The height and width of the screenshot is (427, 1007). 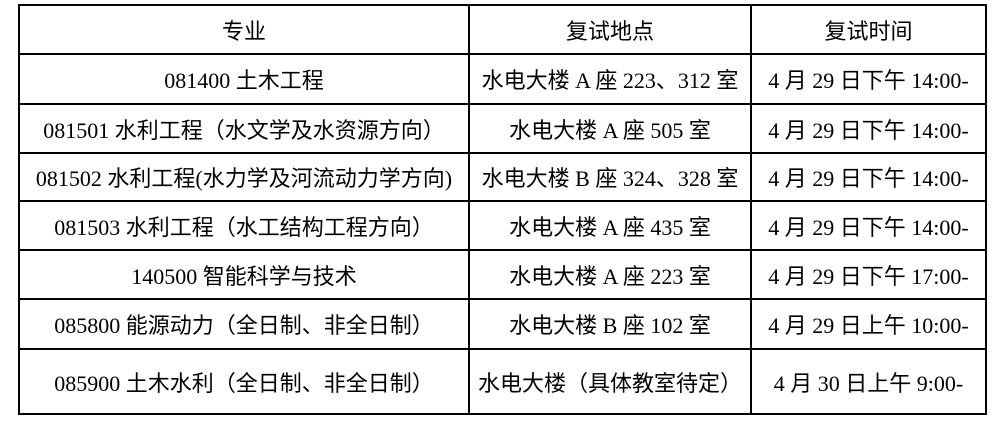 I want to click on location-cell: 水电大楼（具体教室待定）, so click(x=610, y=381).